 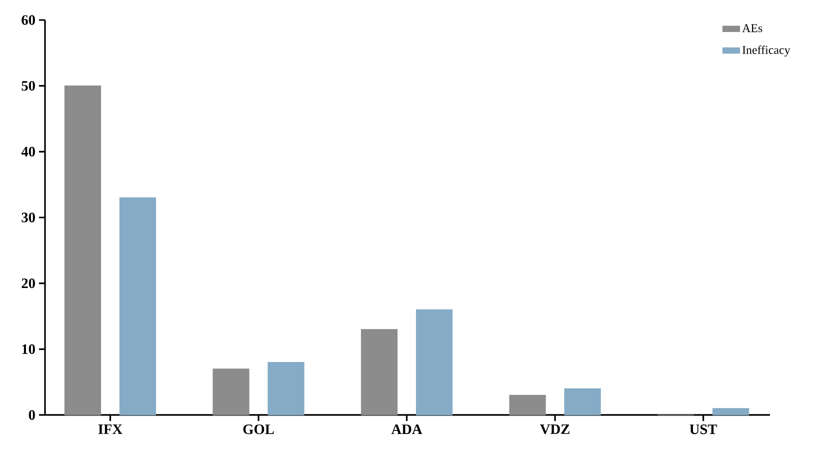 What do you see at coordinates (766, 51) in the screenshot?
I see `legend-label: Inefficacy` at bounding box center [766, 51].